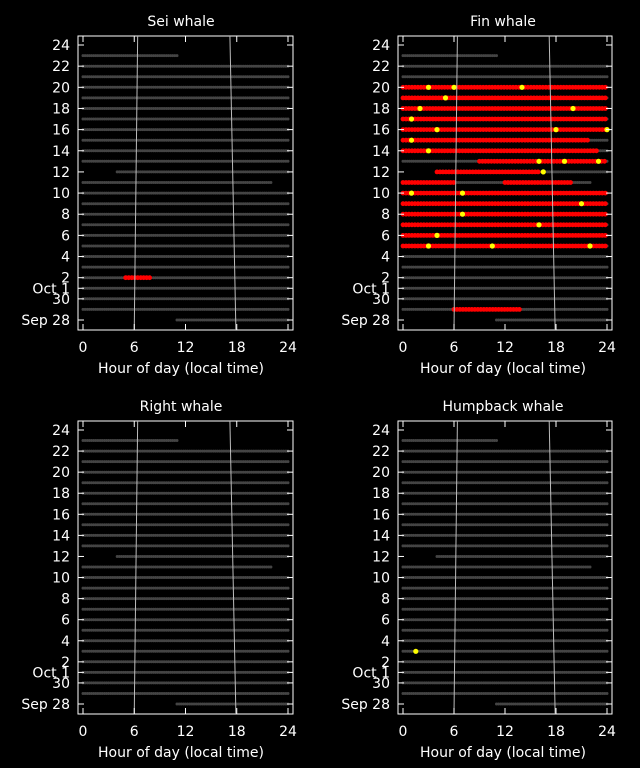 The width and height of the screenshot is (640, 768). I want to click on sei-whale-ytick-label: 18, so click(61, 109).